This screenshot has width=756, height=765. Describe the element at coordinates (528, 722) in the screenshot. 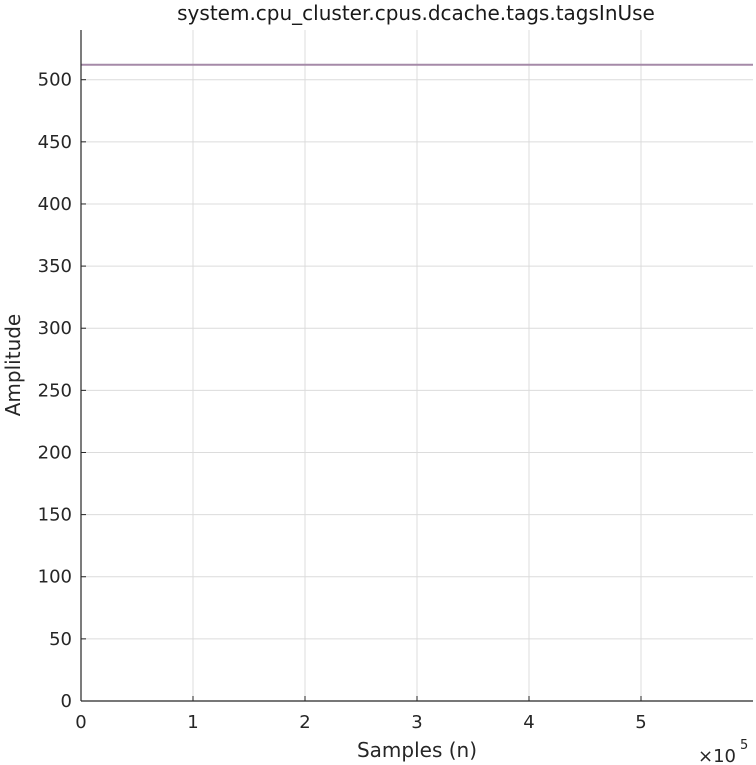

I see `x-tick-label: 4` at that location.